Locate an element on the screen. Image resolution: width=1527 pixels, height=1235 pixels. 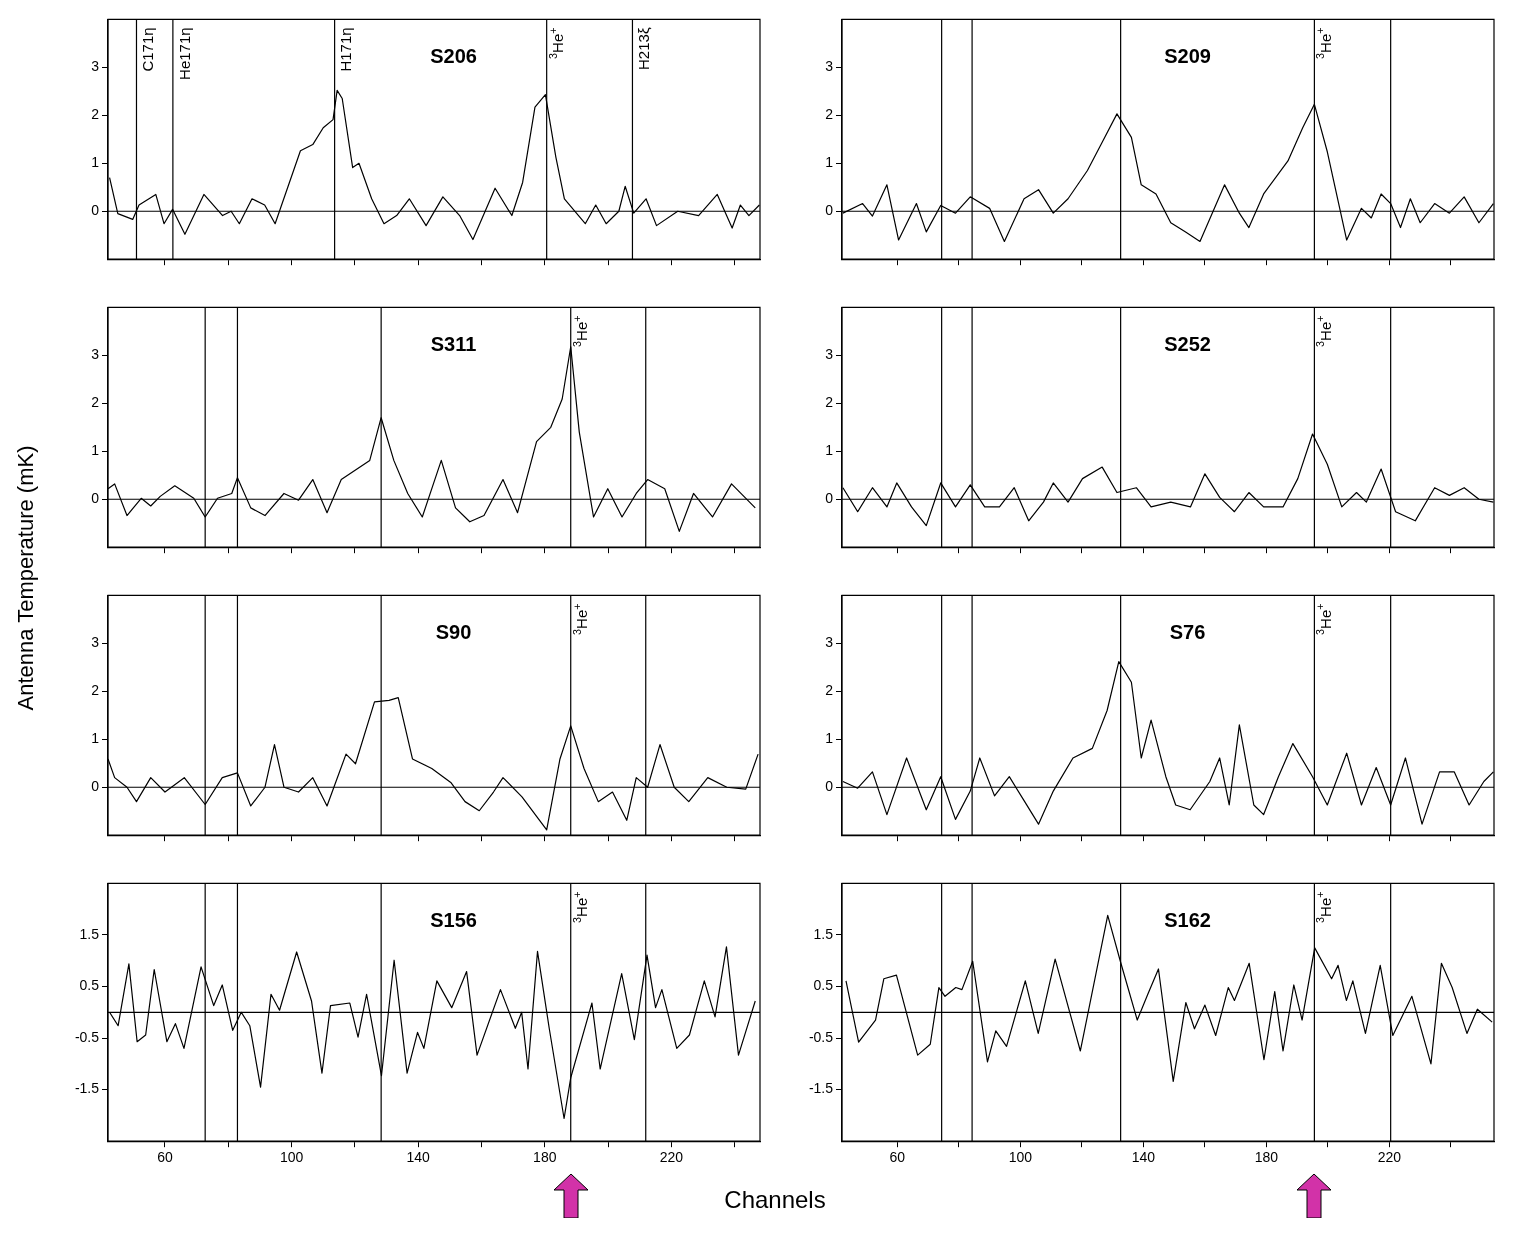
ref-line-label: He171η is located at coordinates (184, 53).